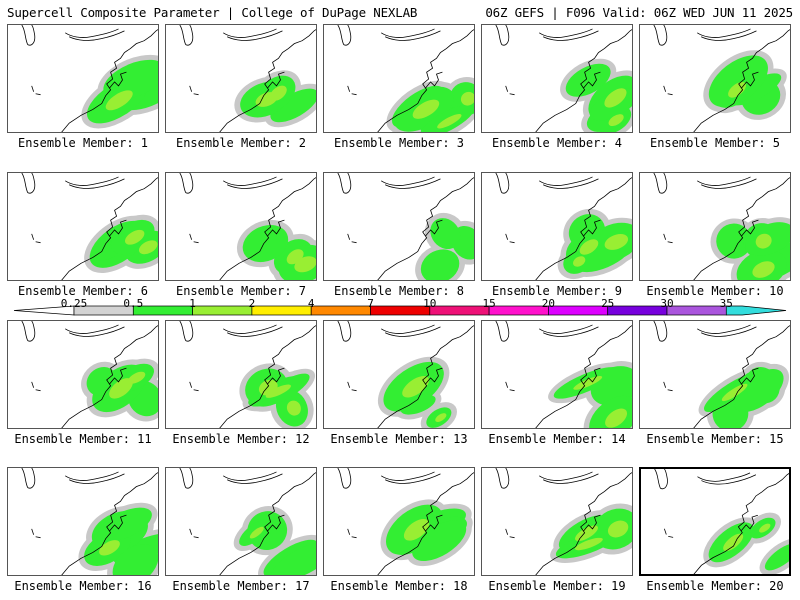  What do you see at coordinates (715, 291) in the screenshot?
I see `ensemble-member-label: Ensemble Member: 10` at bounding box center [715, 291].